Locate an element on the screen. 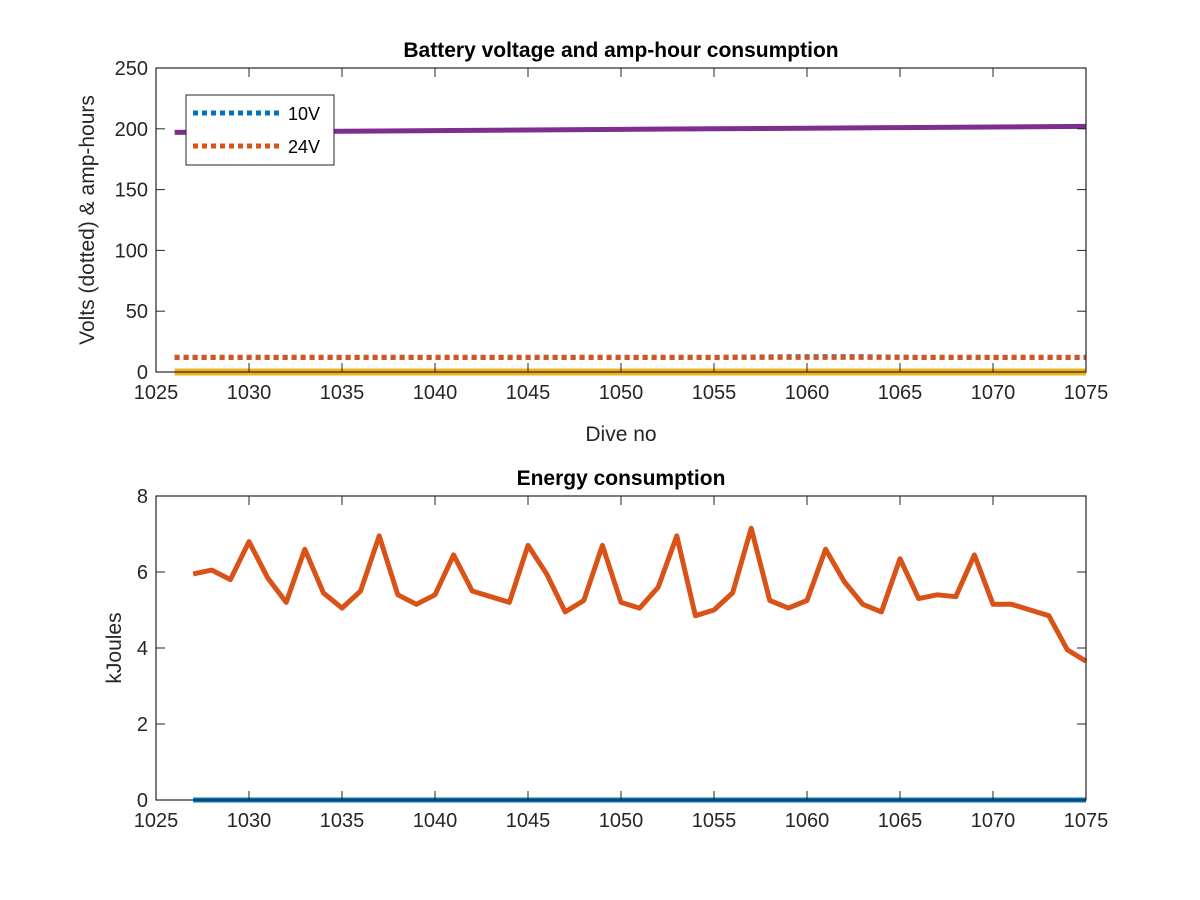 This screenshot has width=1200, height=900. legend-box is located at coordinates (260, 130).